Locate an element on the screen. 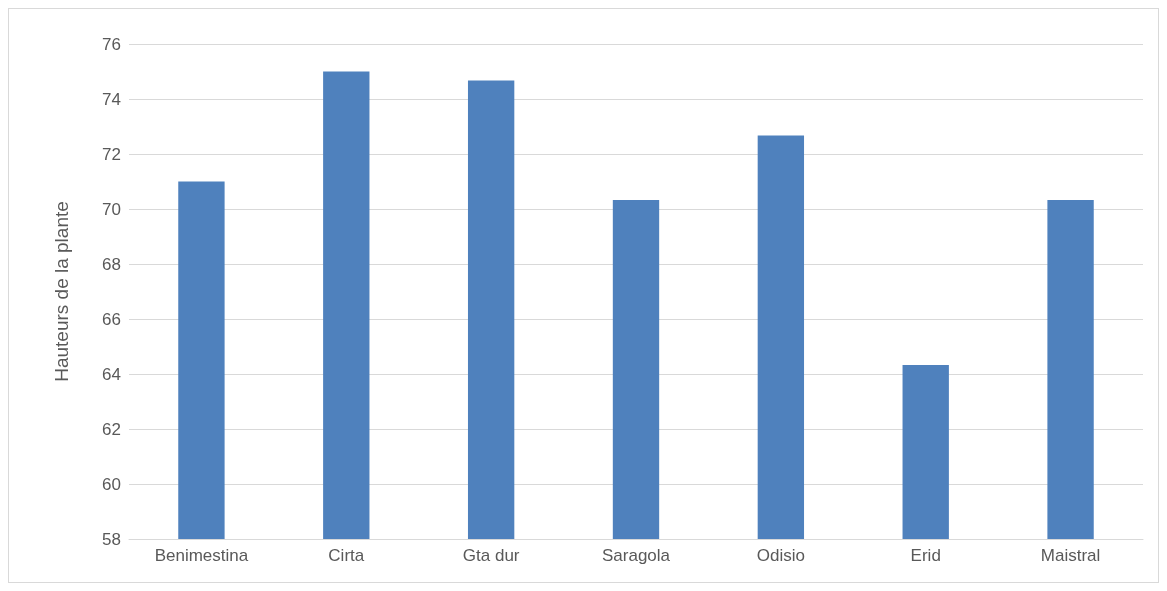 This screenshot has height=591, width=1167. y-axis-title: Hauteurs de la plante is located at coordinates (61, 291).